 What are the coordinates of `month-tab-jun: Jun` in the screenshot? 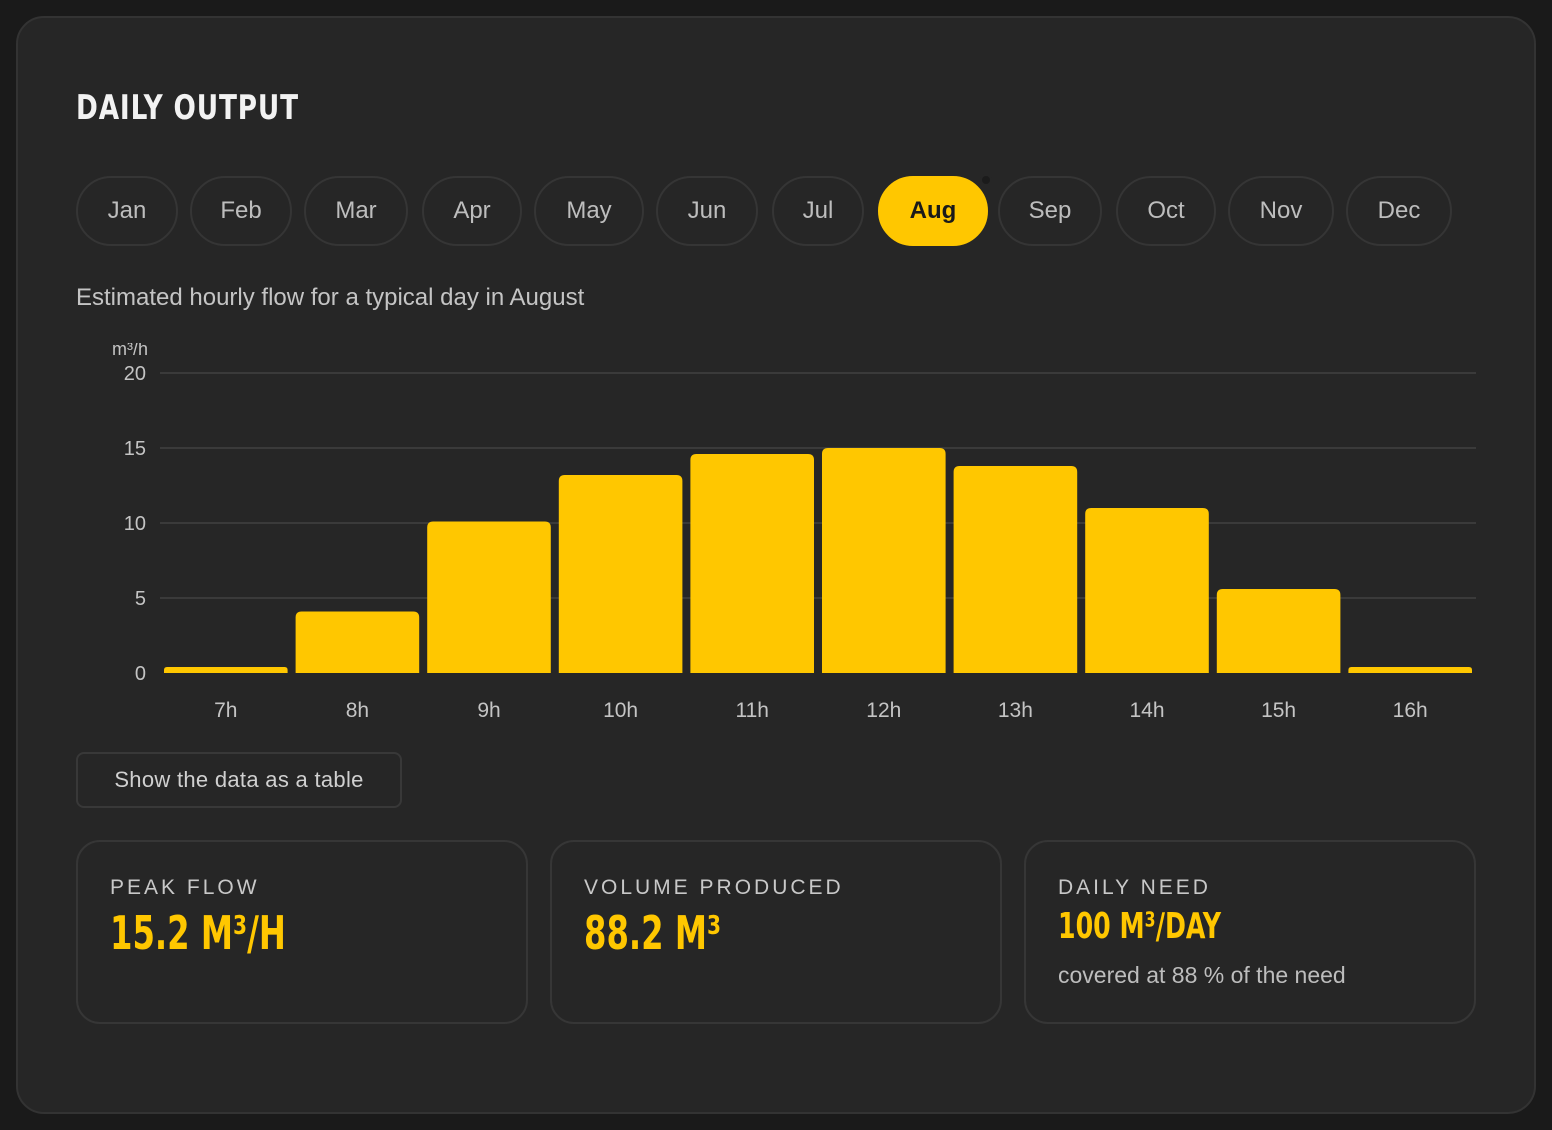 It's located at (707, 211).